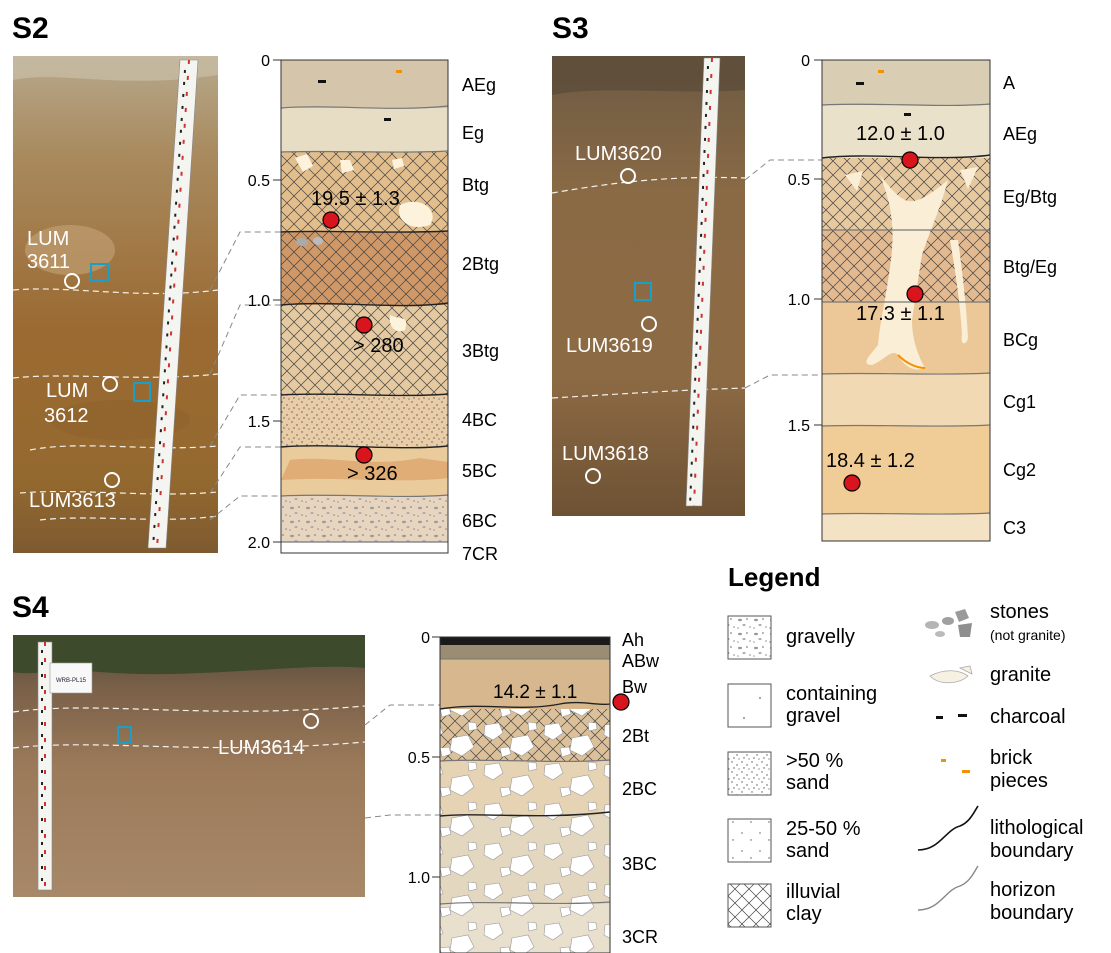 The image size is (1111, 953). I want to click on legend-label-brick: pieces, so click(1019, 781).